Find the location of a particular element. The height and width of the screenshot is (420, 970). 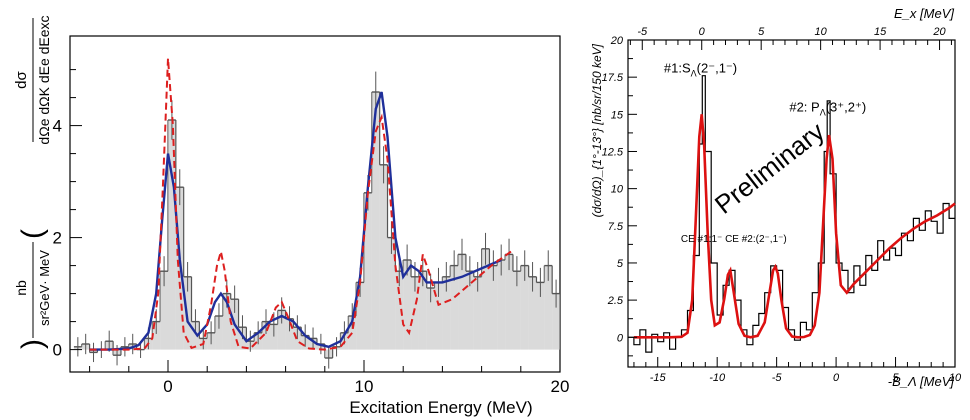

right-y-tick-label: 7.5 is located at coordinates (616, 227).